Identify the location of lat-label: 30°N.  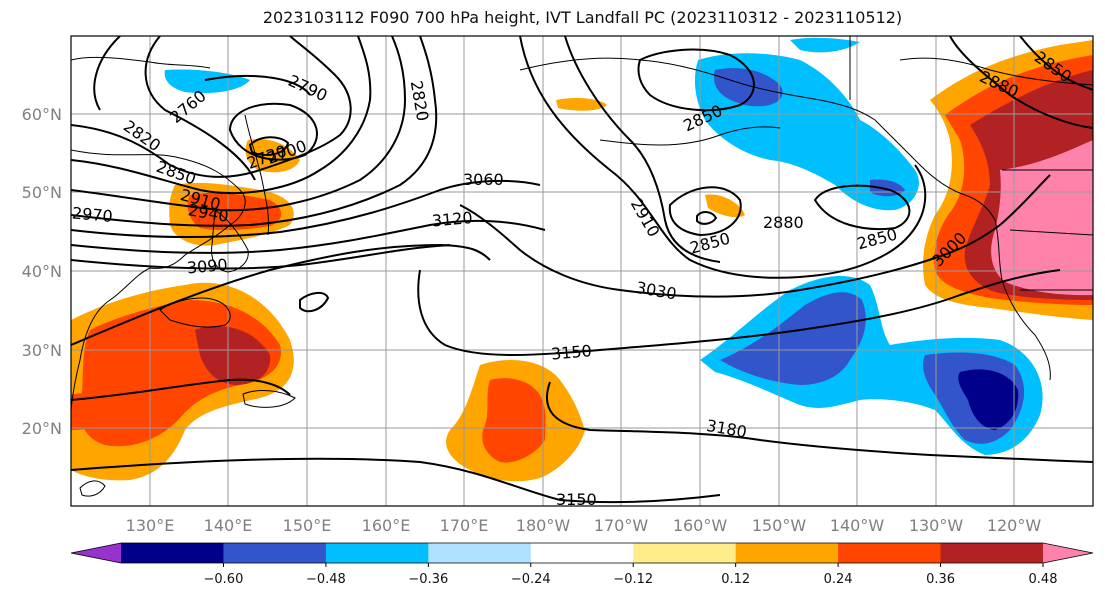
(42, 350).